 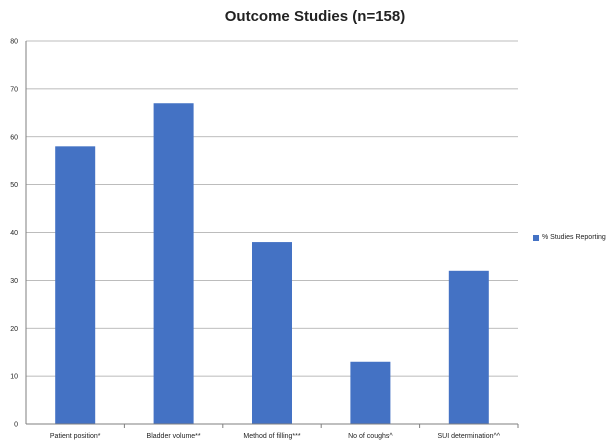 What do you see at coordinates (468, 436) in the screenshot?
I see `x-tick-label: SUI determination^^` at bounding box center [468, 436].